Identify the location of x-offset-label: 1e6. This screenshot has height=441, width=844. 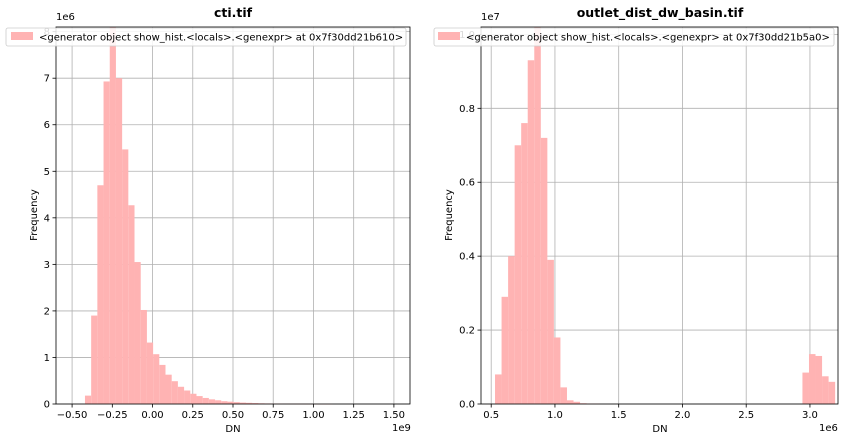
(828, 428).